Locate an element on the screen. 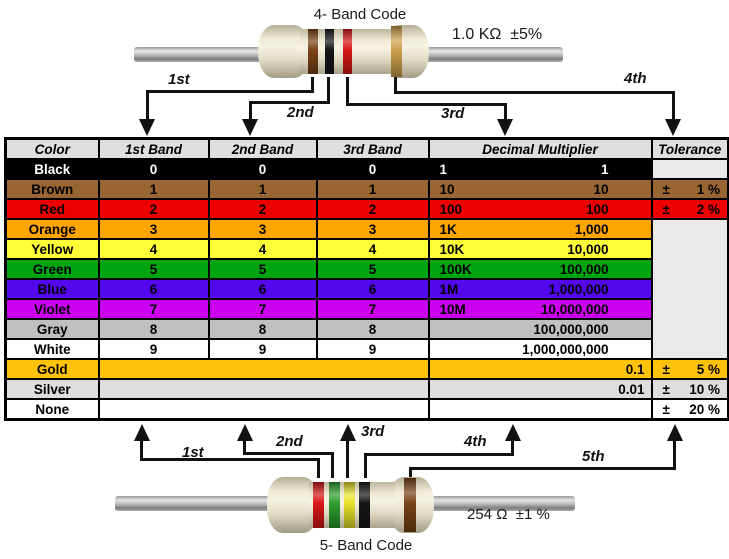 The image size is (729, 559). table-row-black: Black 0 0 0 1 1 is located at coordinates (366, 169).